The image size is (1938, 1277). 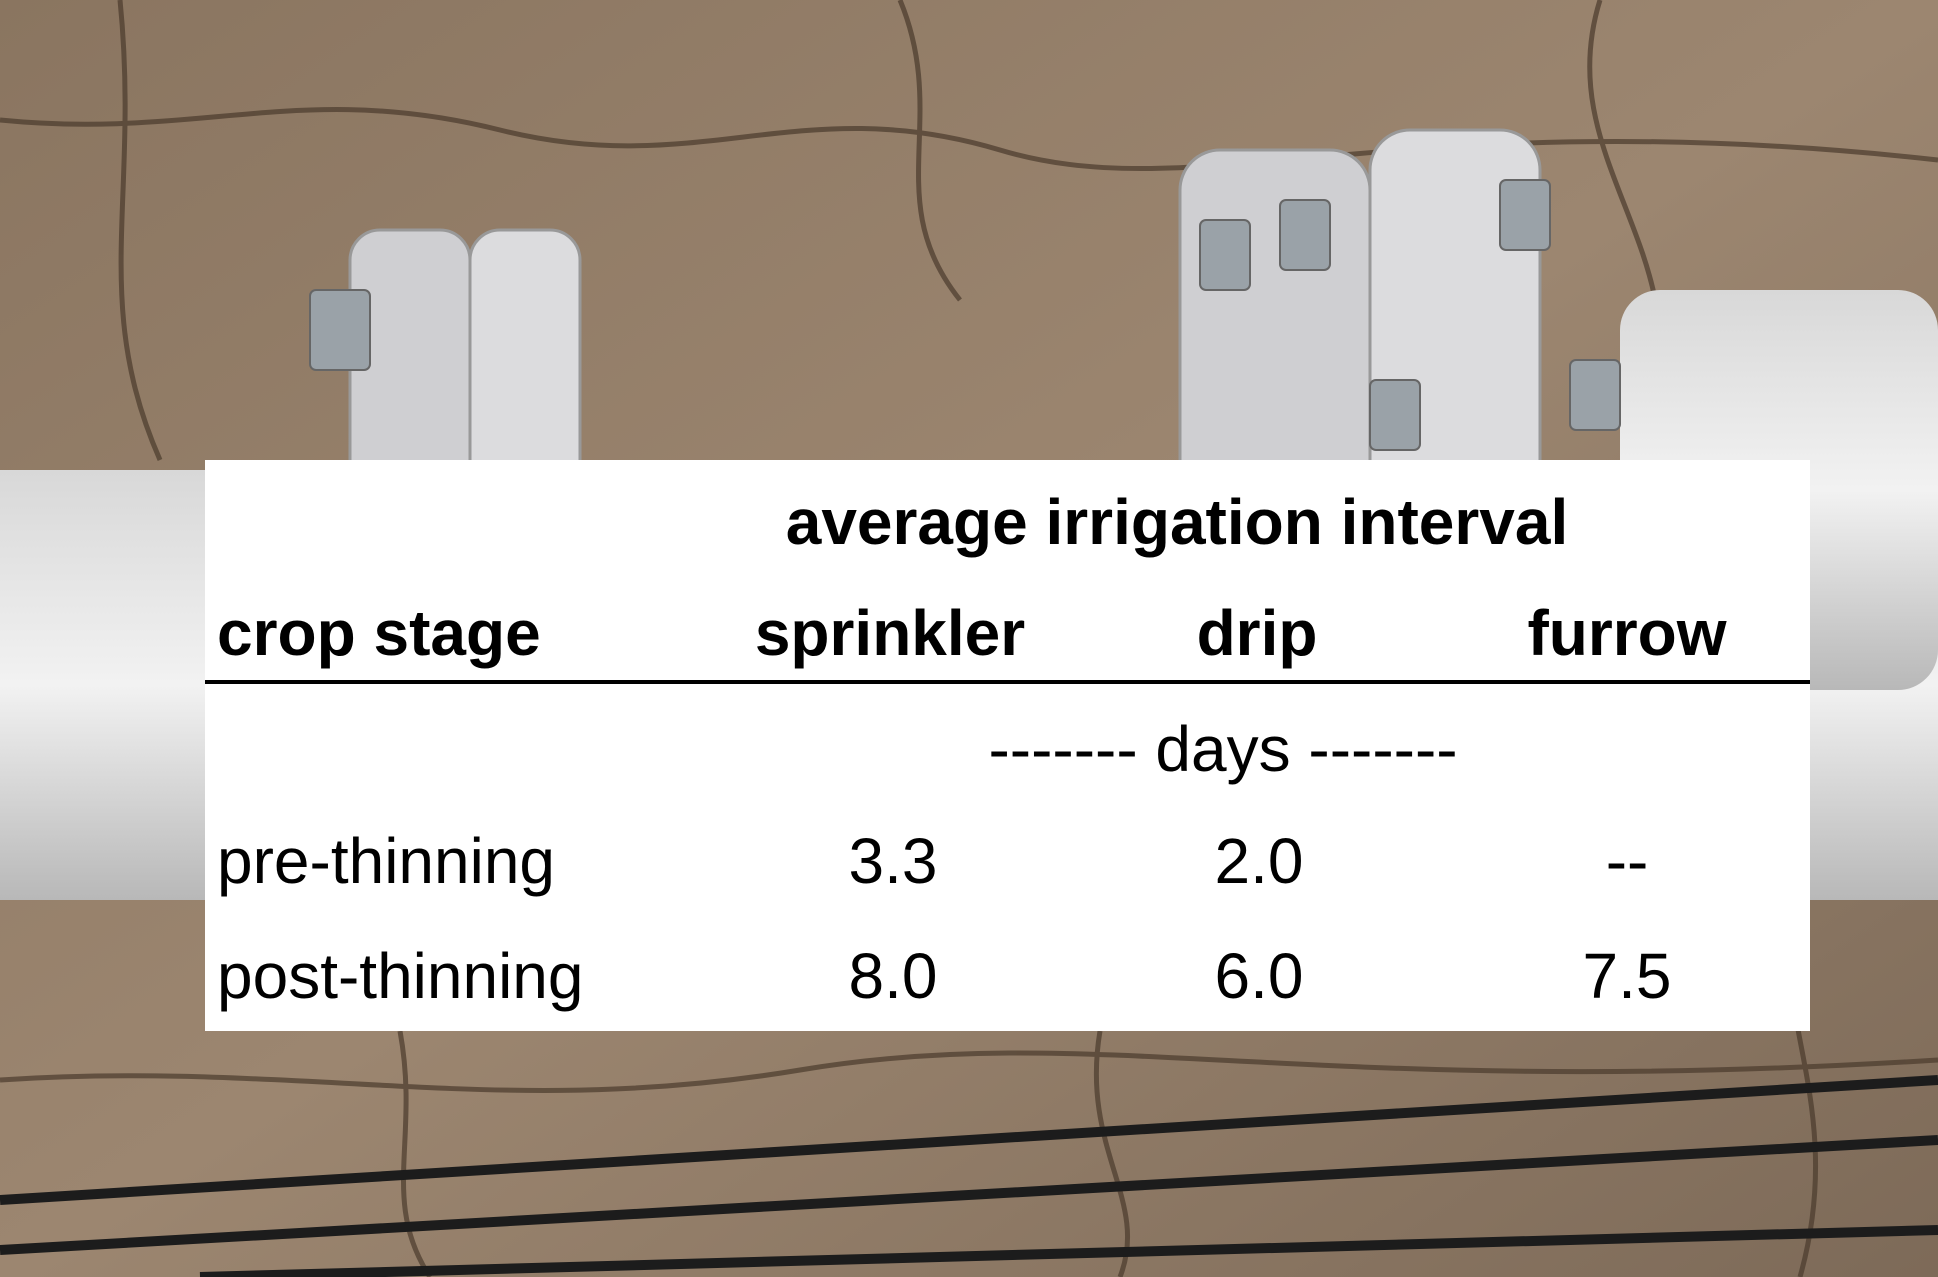 I want to click on column-header: sprinkler, so click(x=890, y=633).